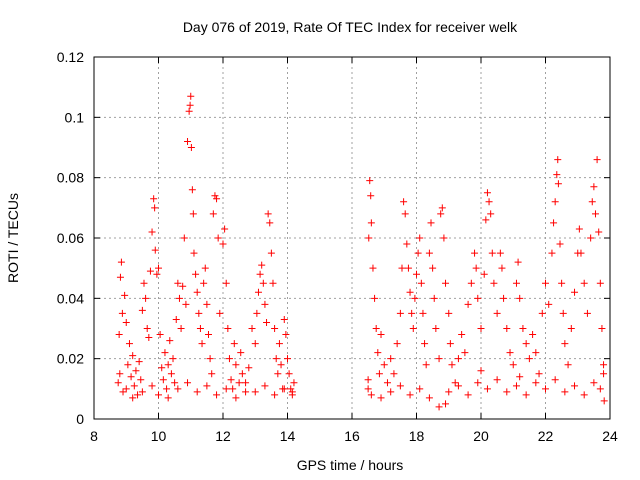 Image resolution: width=640 pixels, height=480 pixels. I want to click on y-axis-label: ROTI / TECUs, so click(13, 238).